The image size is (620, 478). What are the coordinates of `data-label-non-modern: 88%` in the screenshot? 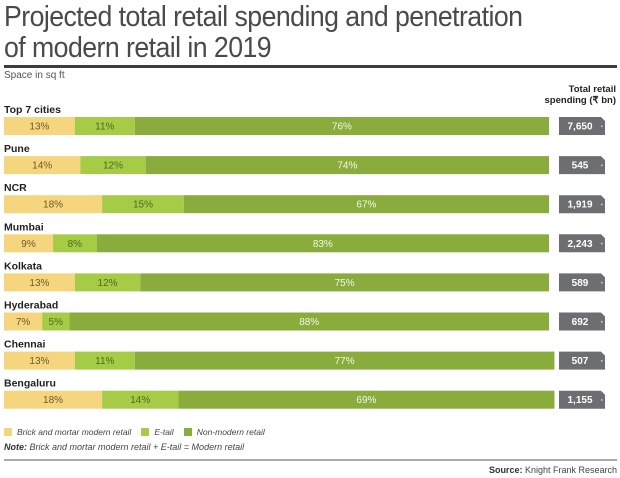 It's located at (309, 322).